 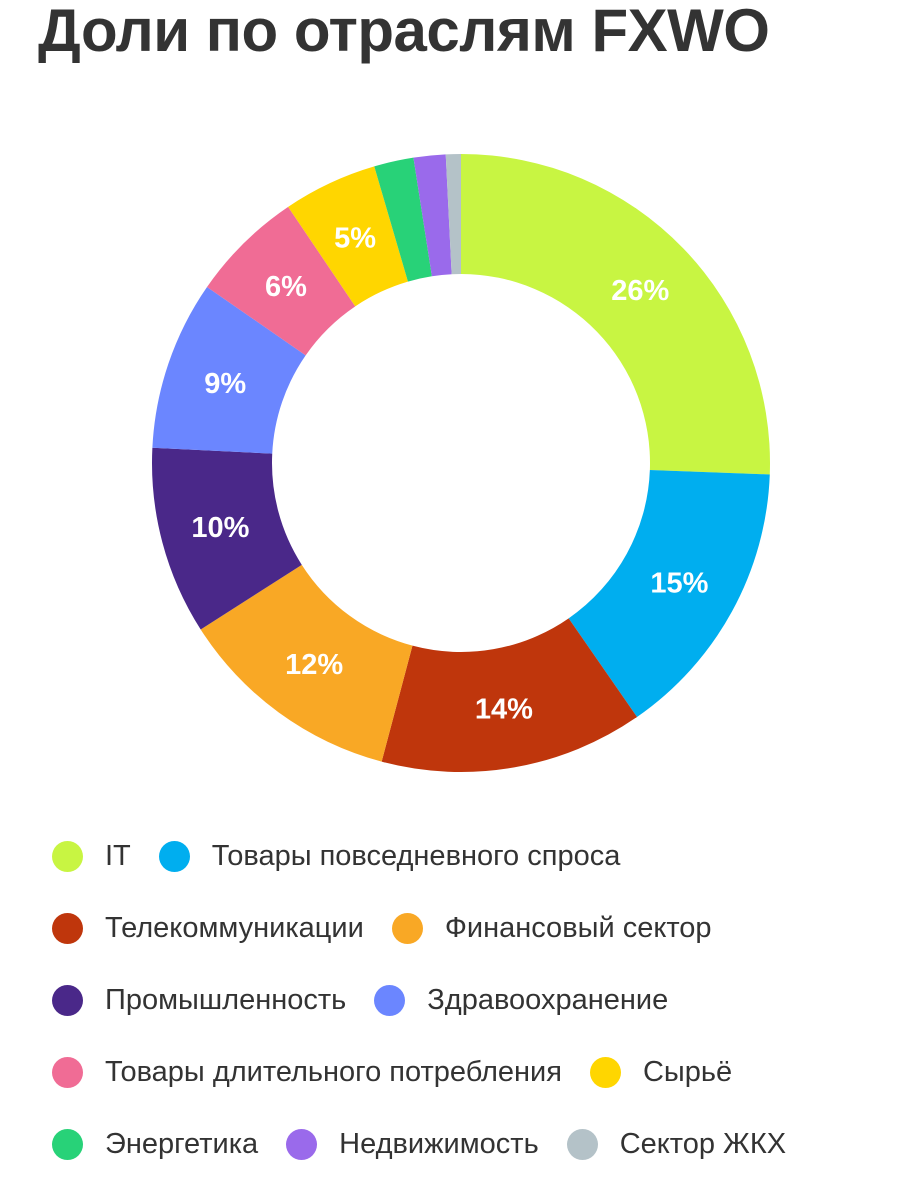 What do you see at coordinates (286, 287) in the screenshot?
I see `slice-percent-label: 6%` at bounding box center [286, 287].